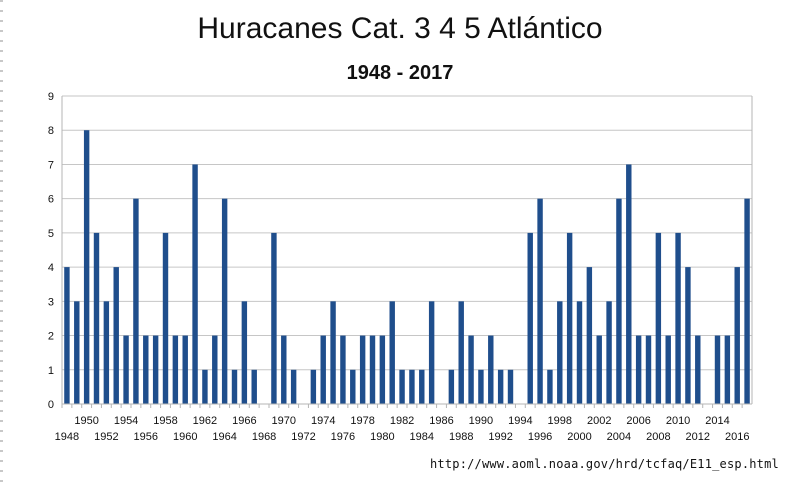 This screenshot has width=800, height=486. What do you see at coordinates (284, 369) in the screenshot?
I see `bar-1970` at bounding box center [284, 369].